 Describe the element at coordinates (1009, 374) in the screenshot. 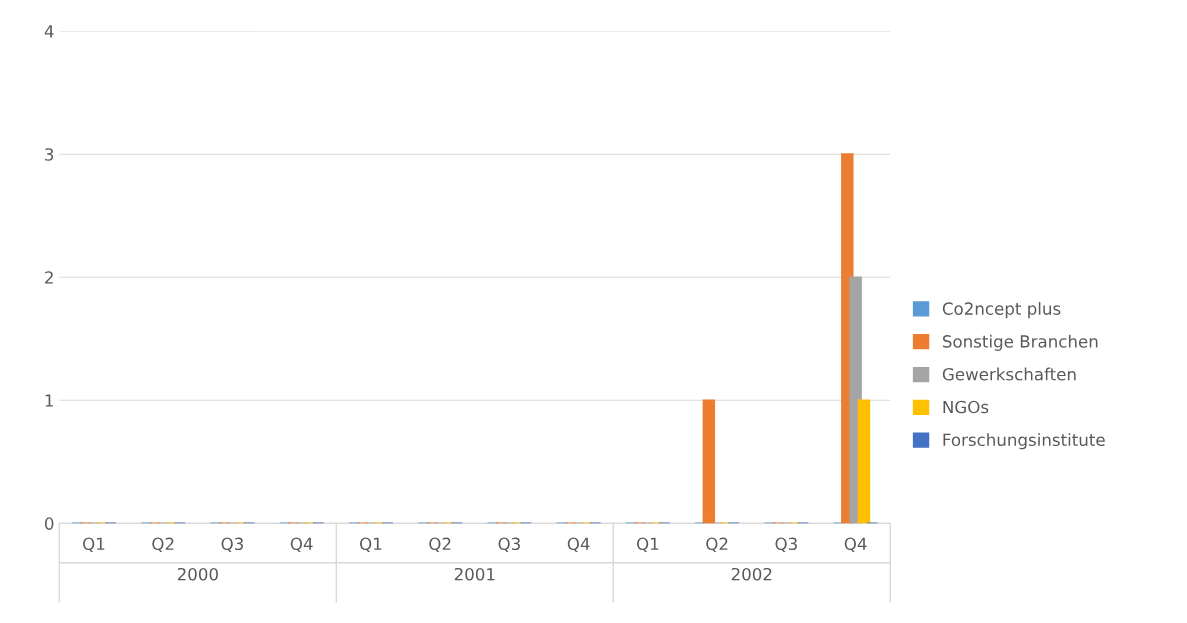

I see `legend-label: Gewerkschaften` at that location.